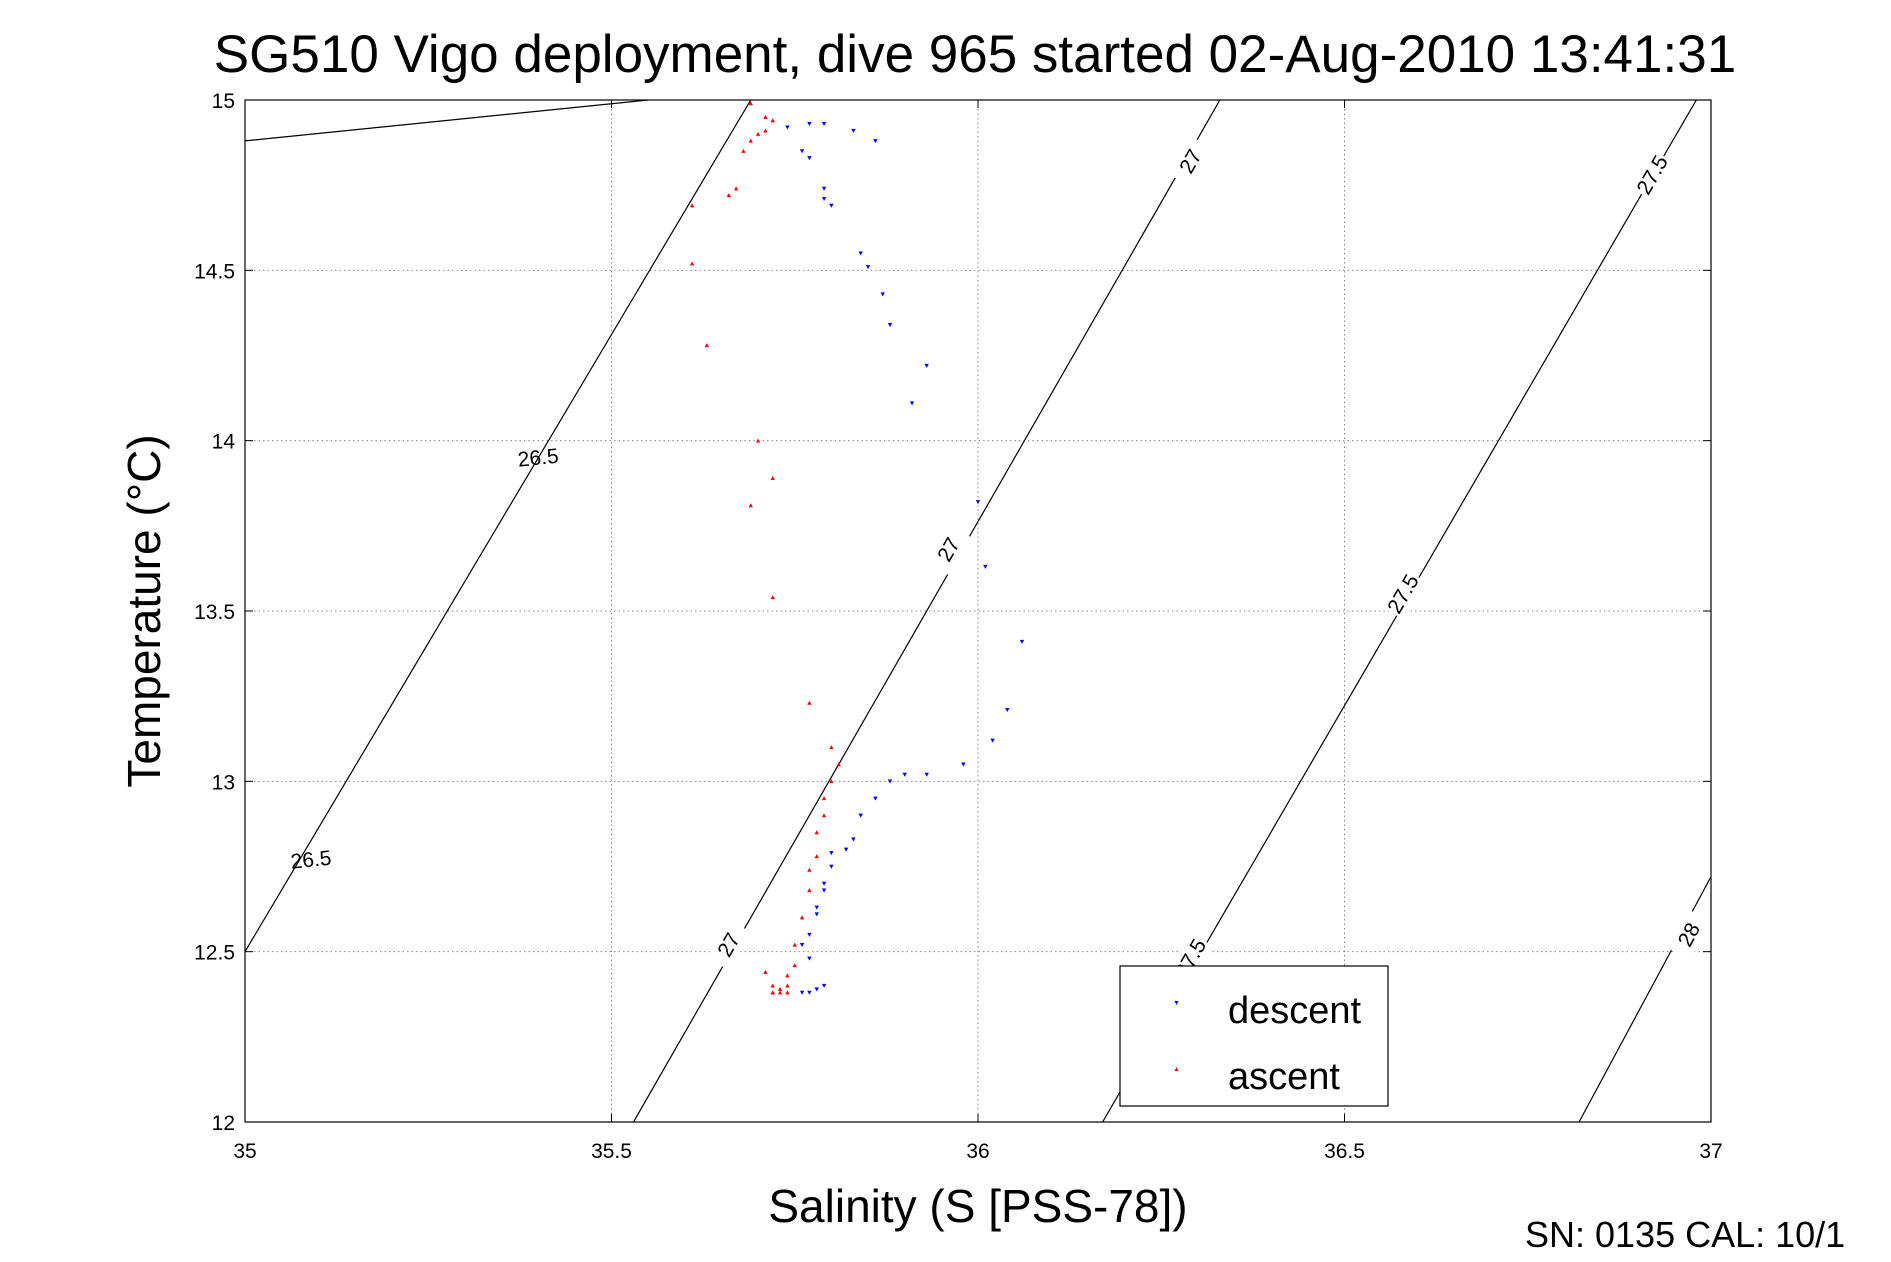  What do you see at coordinates (223, 101) in the screenshot?
I see `y-tick-label: 15` at bounding box center [223, 101].